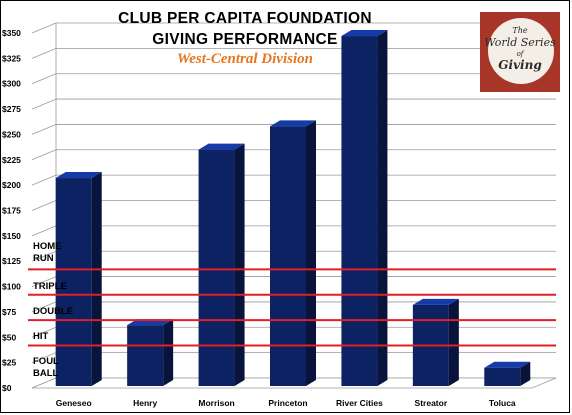  Describe the element at coordinates (520, 65) in the screenshot. I see `logo-text-giving: Giving` at that location.